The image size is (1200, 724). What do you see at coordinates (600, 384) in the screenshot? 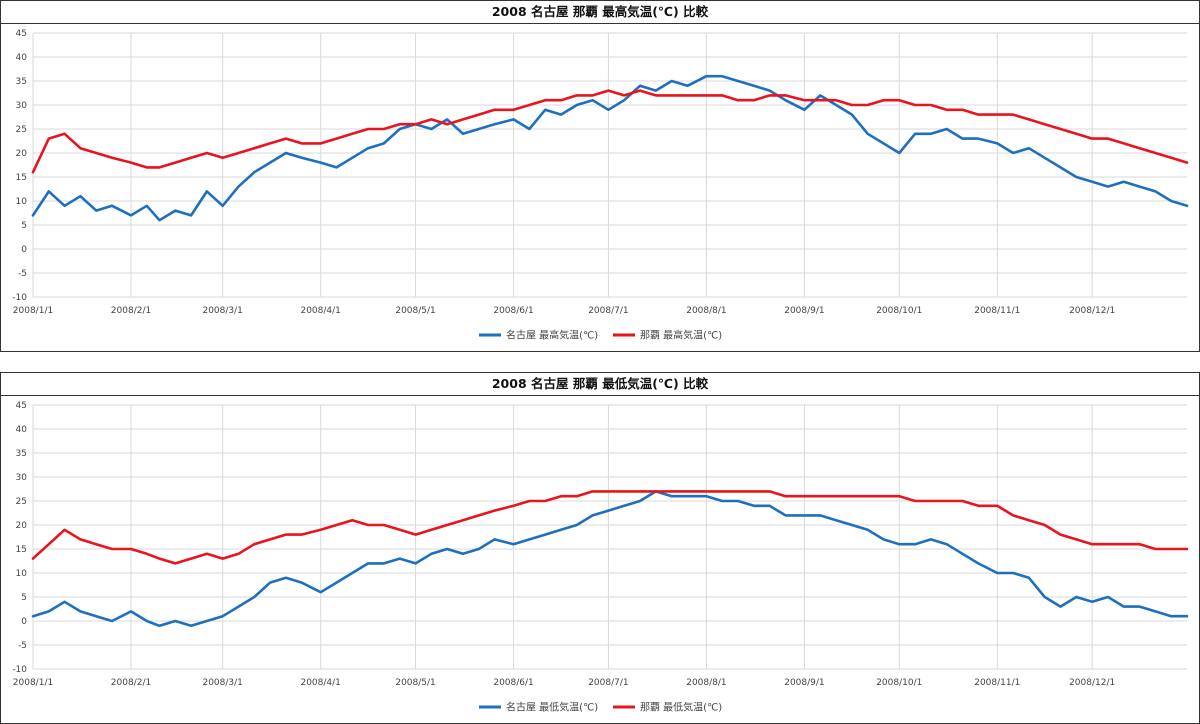
I see `chart-title: 2008 名古屋 那覇 最低気温(℃) 比較` at bounding box center [600, 384].